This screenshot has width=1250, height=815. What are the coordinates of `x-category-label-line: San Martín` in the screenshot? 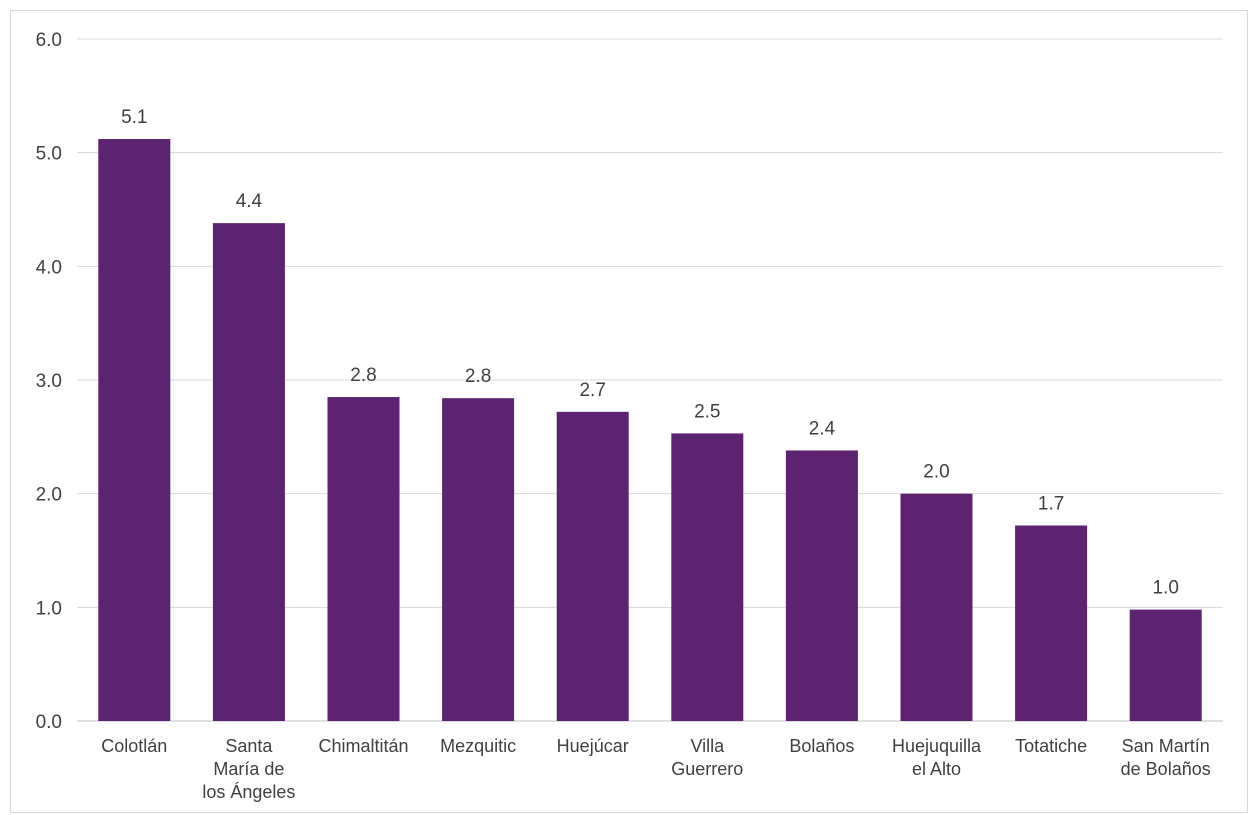 It's located at (1166, 746).